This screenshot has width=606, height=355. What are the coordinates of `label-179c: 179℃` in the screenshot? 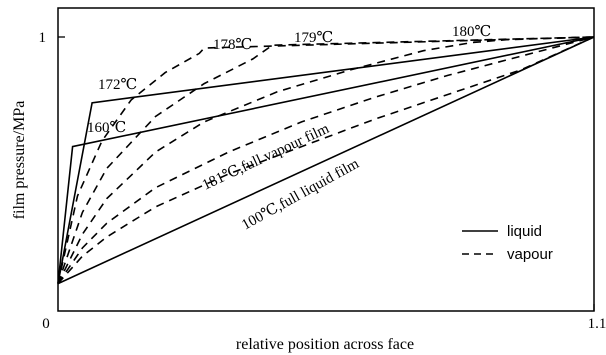 It's located at (313, 38).